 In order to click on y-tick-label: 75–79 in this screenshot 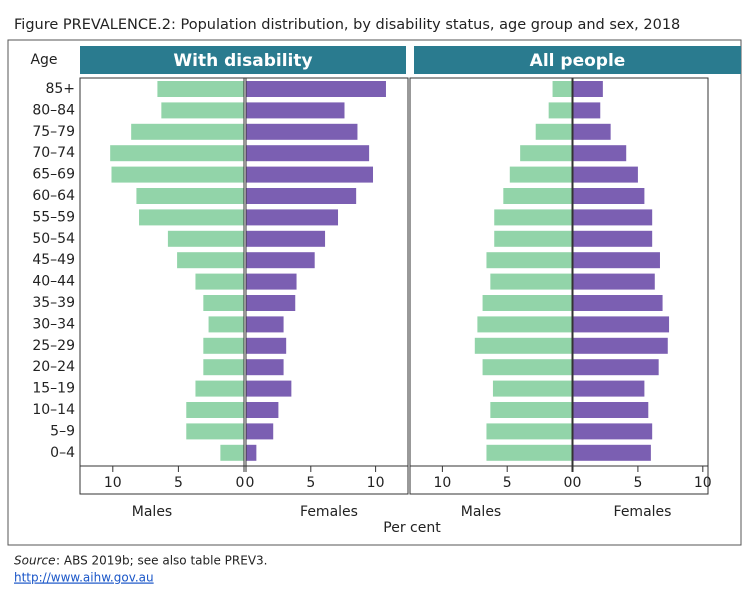, I will do `click(53, 132)`.